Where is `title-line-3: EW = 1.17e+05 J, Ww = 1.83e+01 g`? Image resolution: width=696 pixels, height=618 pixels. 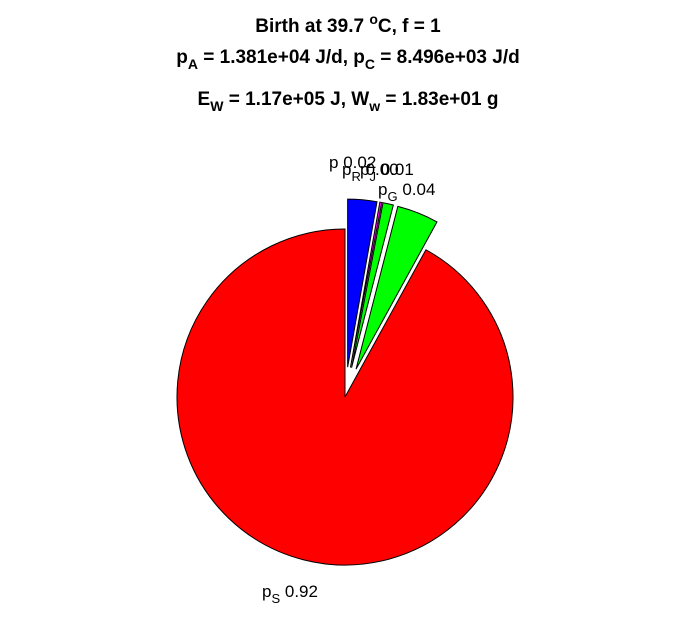
title-line-3: EW = 1.17e+05 J, Ww = 1.83e+01 g is located at coordinates (348, 101).